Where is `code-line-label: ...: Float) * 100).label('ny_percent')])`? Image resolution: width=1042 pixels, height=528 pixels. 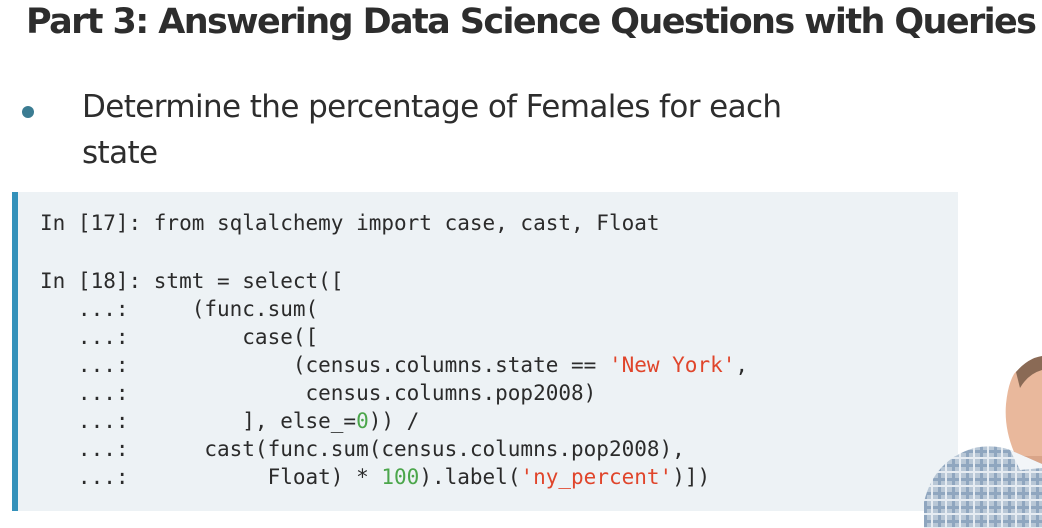
code-line-label: ...: Float) * 100).label('ny_percent')]) is located at coordinates (375, 477).